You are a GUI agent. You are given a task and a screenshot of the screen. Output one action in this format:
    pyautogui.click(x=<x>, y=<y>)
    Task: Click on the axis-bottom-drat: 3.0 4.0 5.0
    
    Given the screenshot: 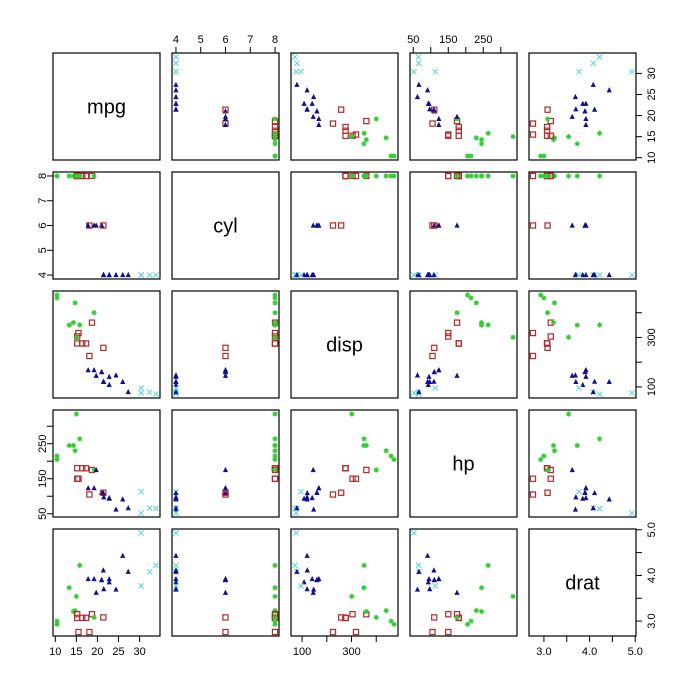 What is the action you would take?
    pyautogui.click(x=589, y=646)
    